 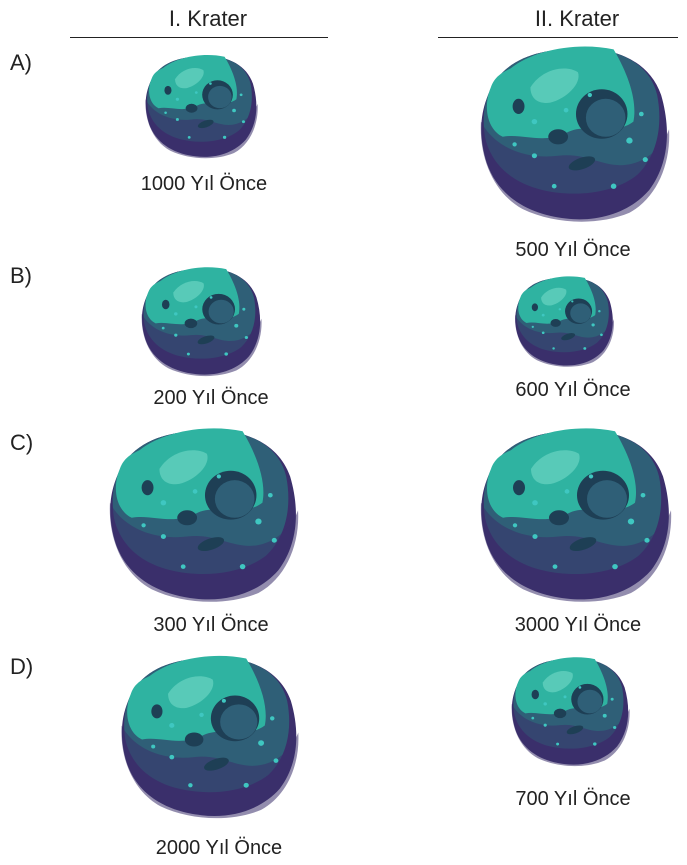 I want to click on crater-2-age-a: 500 Yıl Önce, so click(x=573, y=250).